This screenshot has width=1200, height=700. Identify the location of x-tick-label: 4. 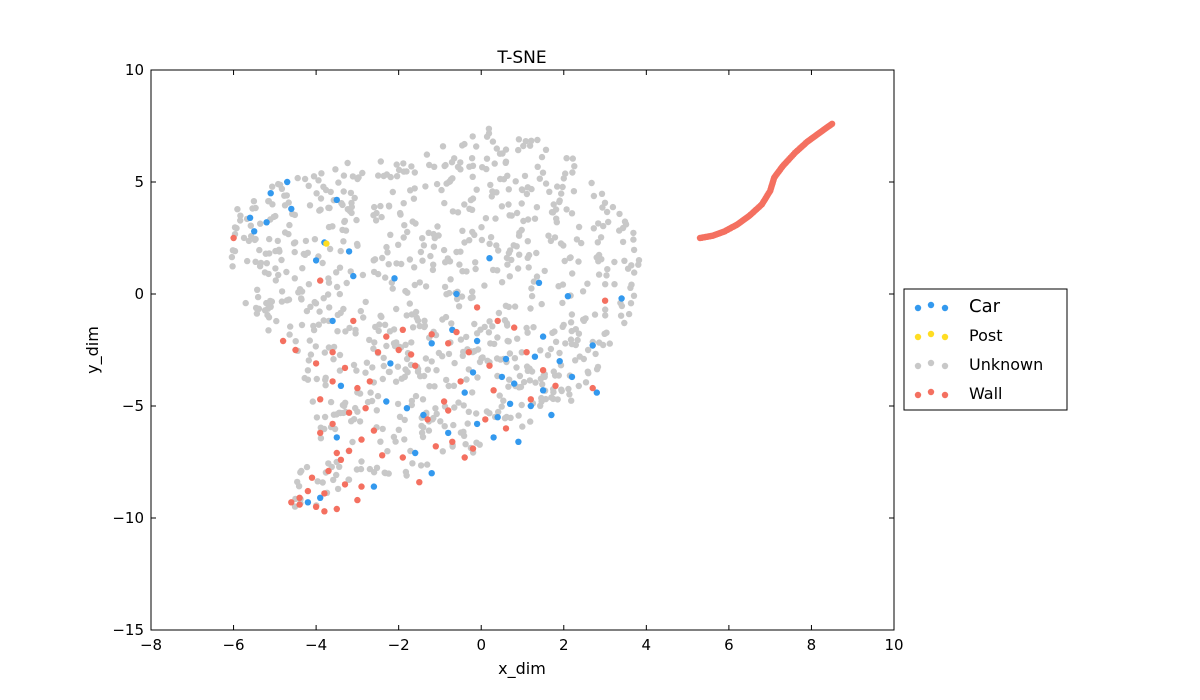
(647, 645).